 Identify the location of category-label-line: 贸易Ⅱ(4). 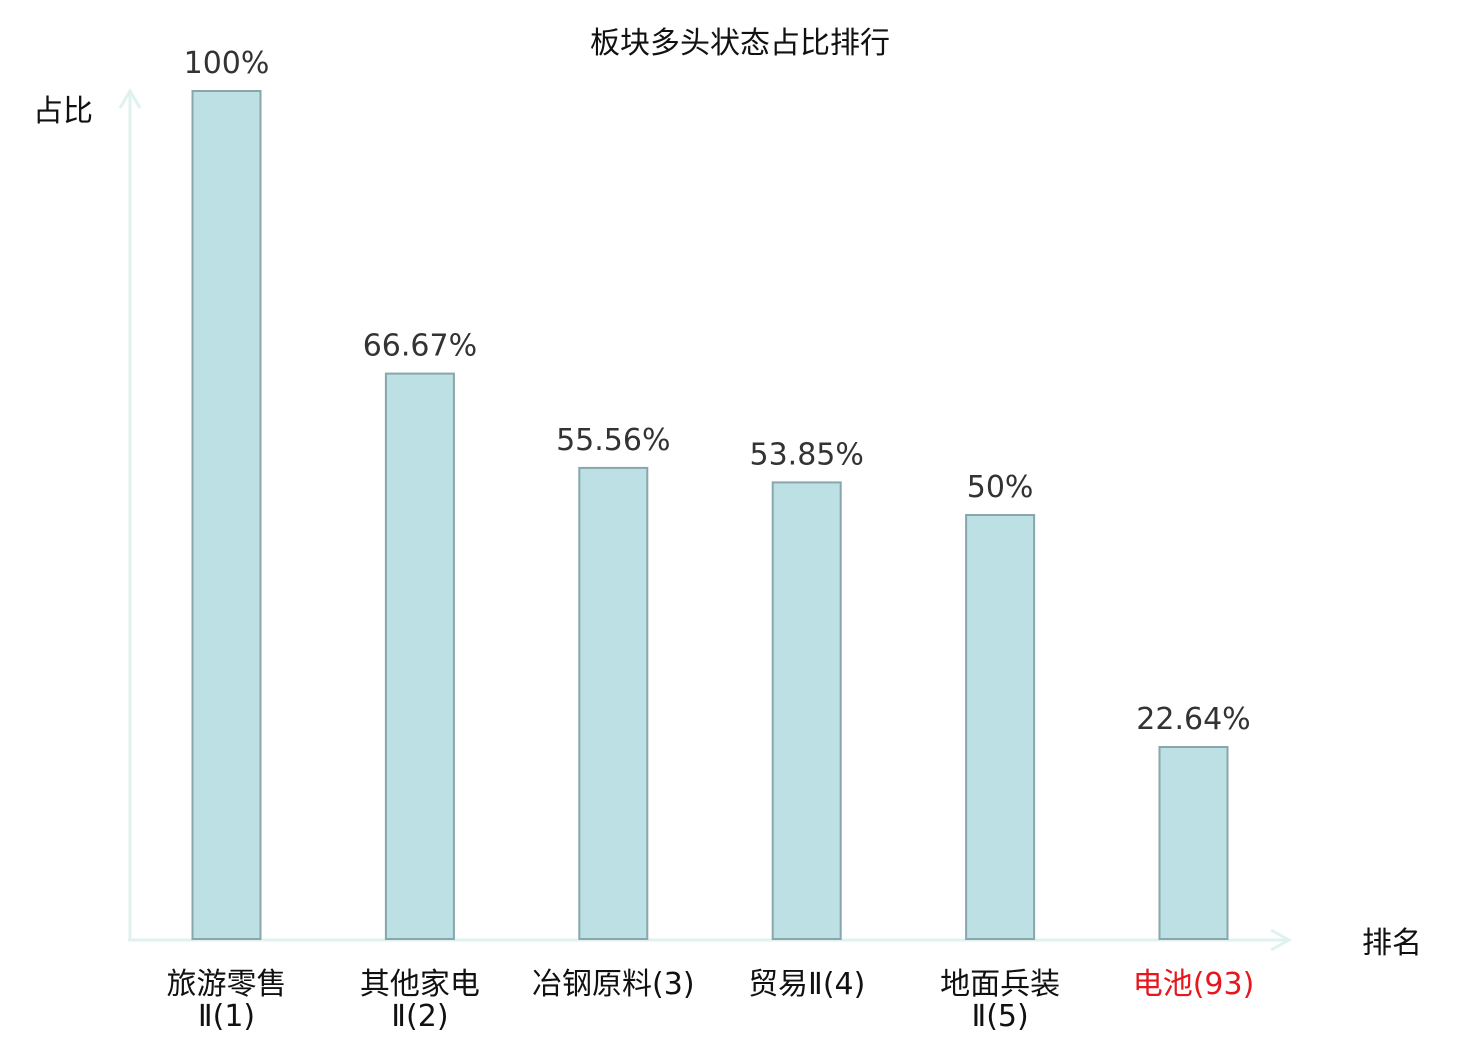
(806, 984).